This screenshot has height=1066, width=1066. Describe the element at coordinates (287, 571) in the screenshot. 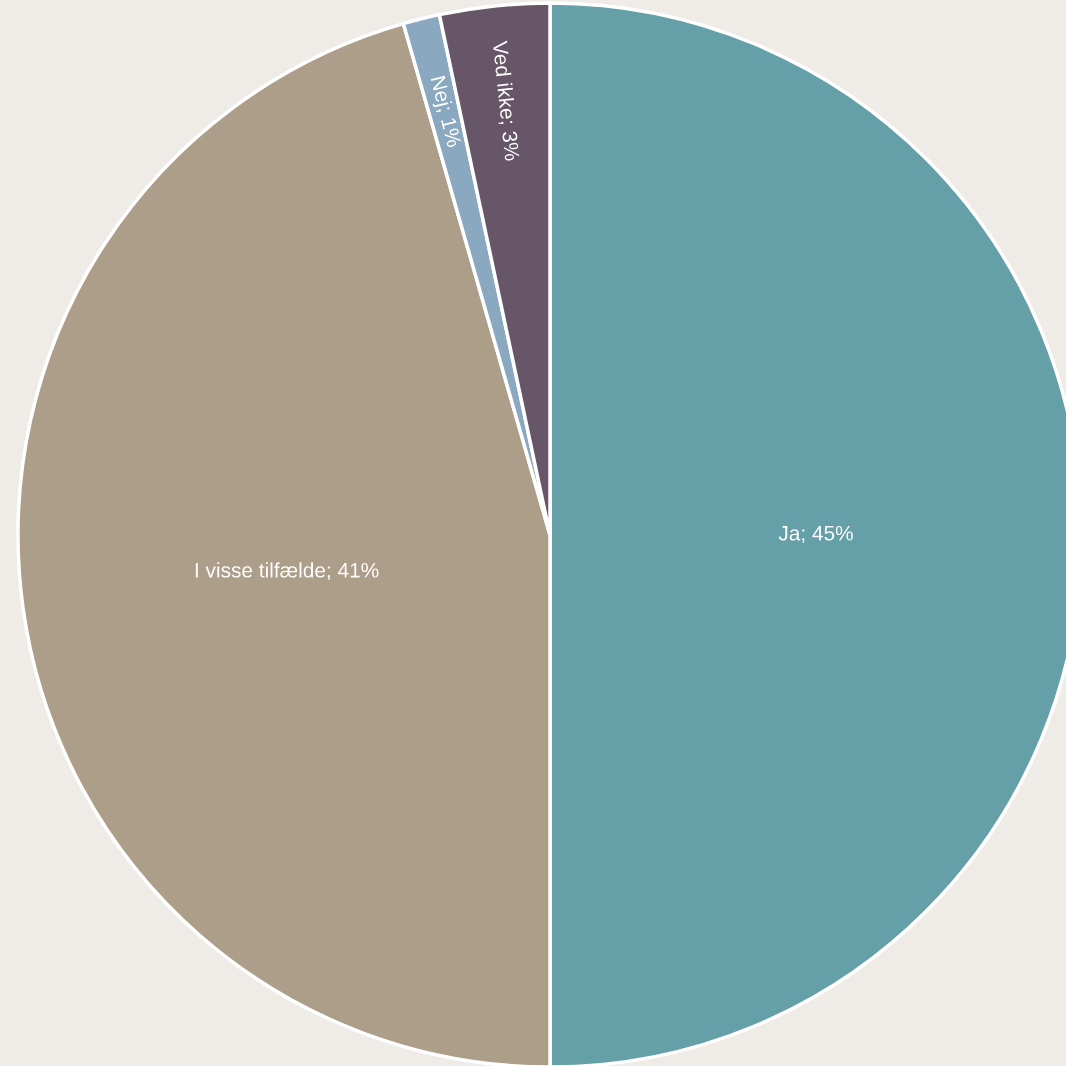

I see `slice-label: I visse tilfælde; 41%` at that location.